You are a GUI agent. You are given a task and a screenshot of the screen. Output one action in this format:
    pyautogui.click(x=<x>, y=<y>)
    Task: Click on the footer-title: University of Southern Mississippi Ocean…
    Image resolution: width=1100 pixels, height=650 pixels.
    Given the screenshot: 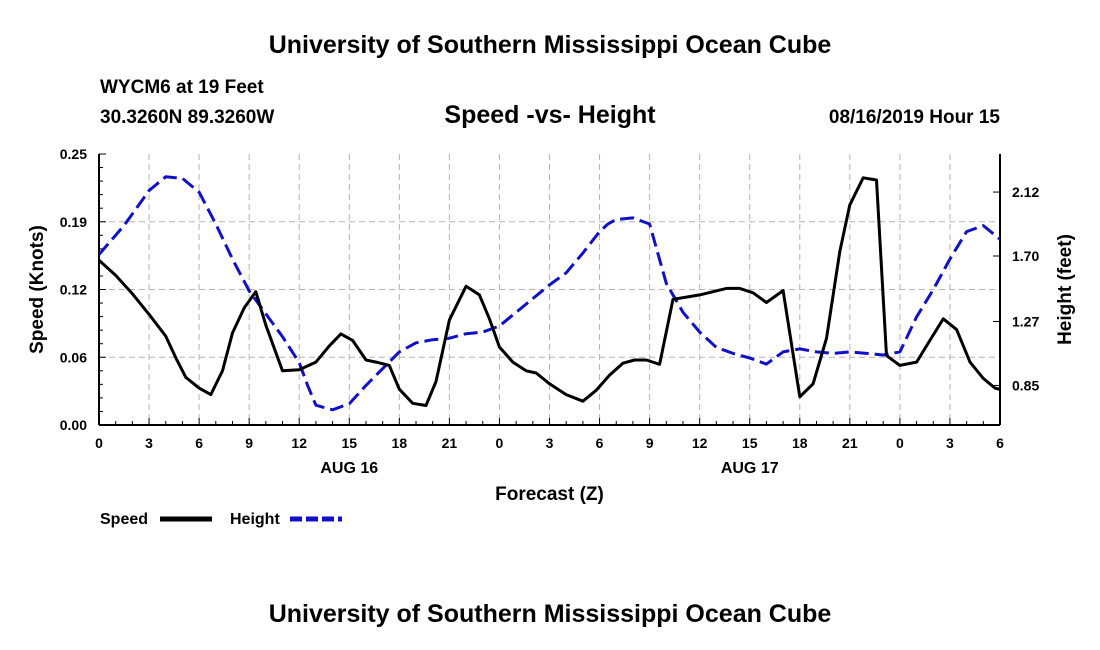 What is the action you would take?
    pyautogui.click(x=550, y=614)
    